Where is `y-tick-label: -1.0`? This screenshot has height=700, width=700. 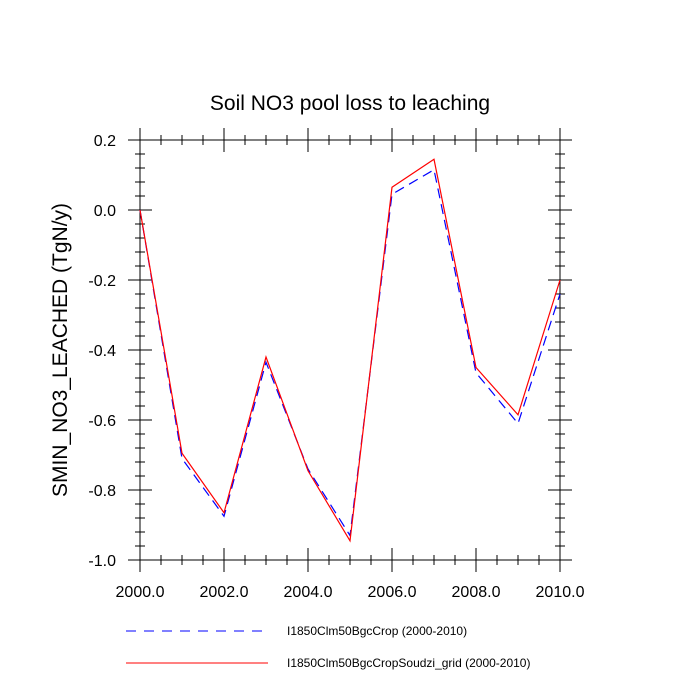 y-tick-label: -1.0 is located at coordinates (102, 561).